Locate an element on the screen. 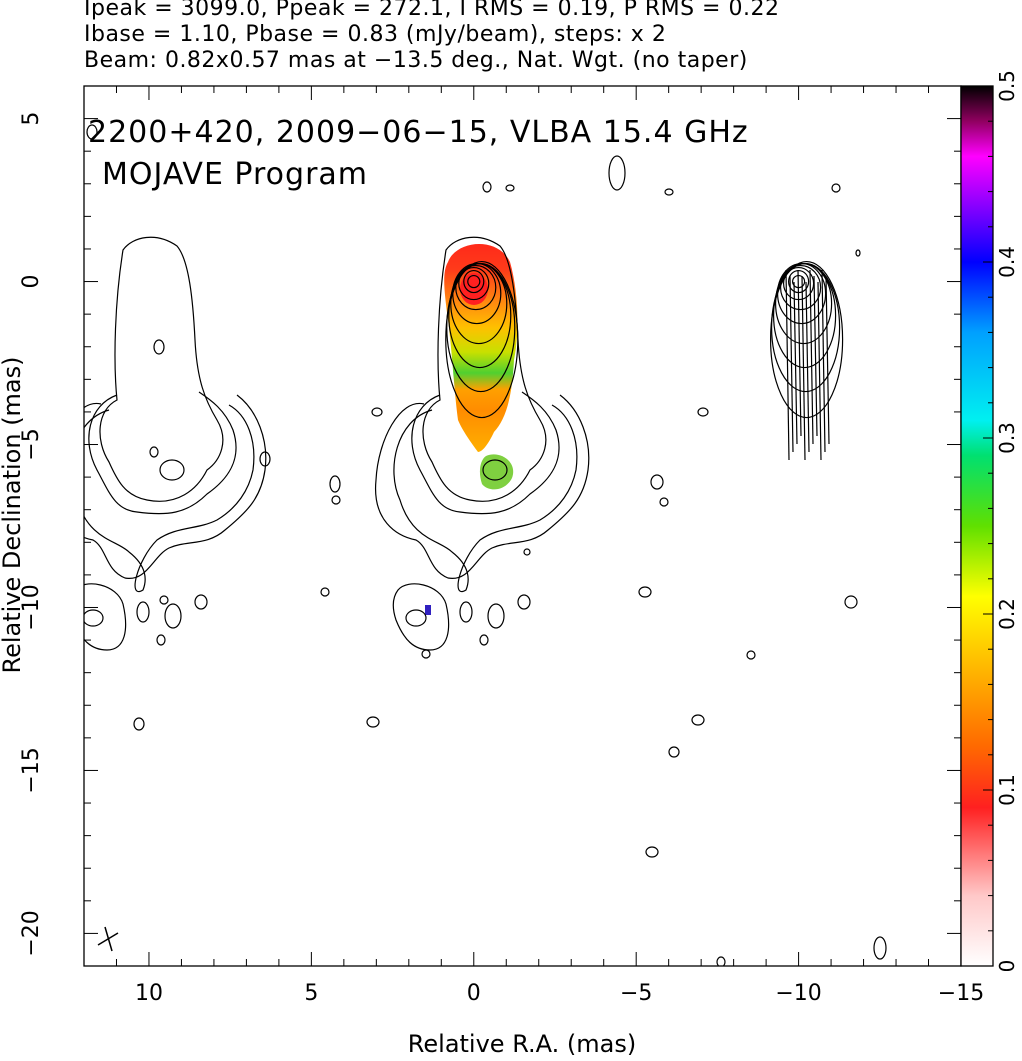 The height and width of the screenshot is (1061, 1022). x-tick-label: −10 is located at coordinates (798, 993).